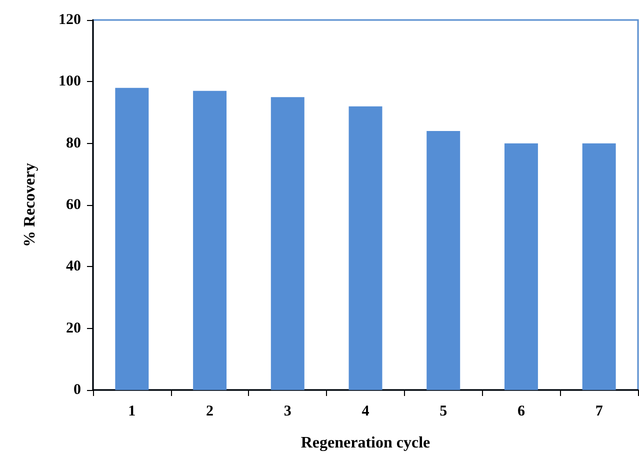 This screenshot has width=639, height=459. I want to click on x-tick-label: 6, so click(521, 412).